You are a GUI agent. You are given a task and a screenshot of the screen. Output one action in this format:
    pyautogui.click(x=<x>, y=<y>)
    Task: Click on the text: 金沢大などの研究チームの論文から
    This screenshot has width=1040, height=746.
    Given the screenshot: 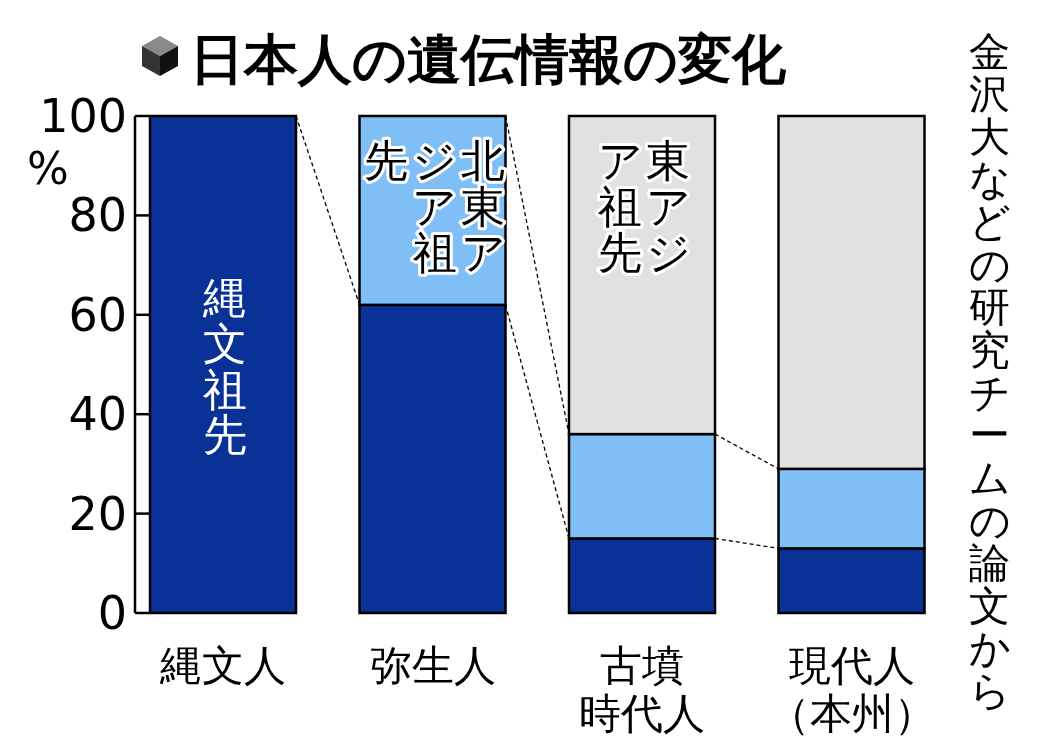 What is the action you would take?
    pyautogui.click(x=989, y=371)
    